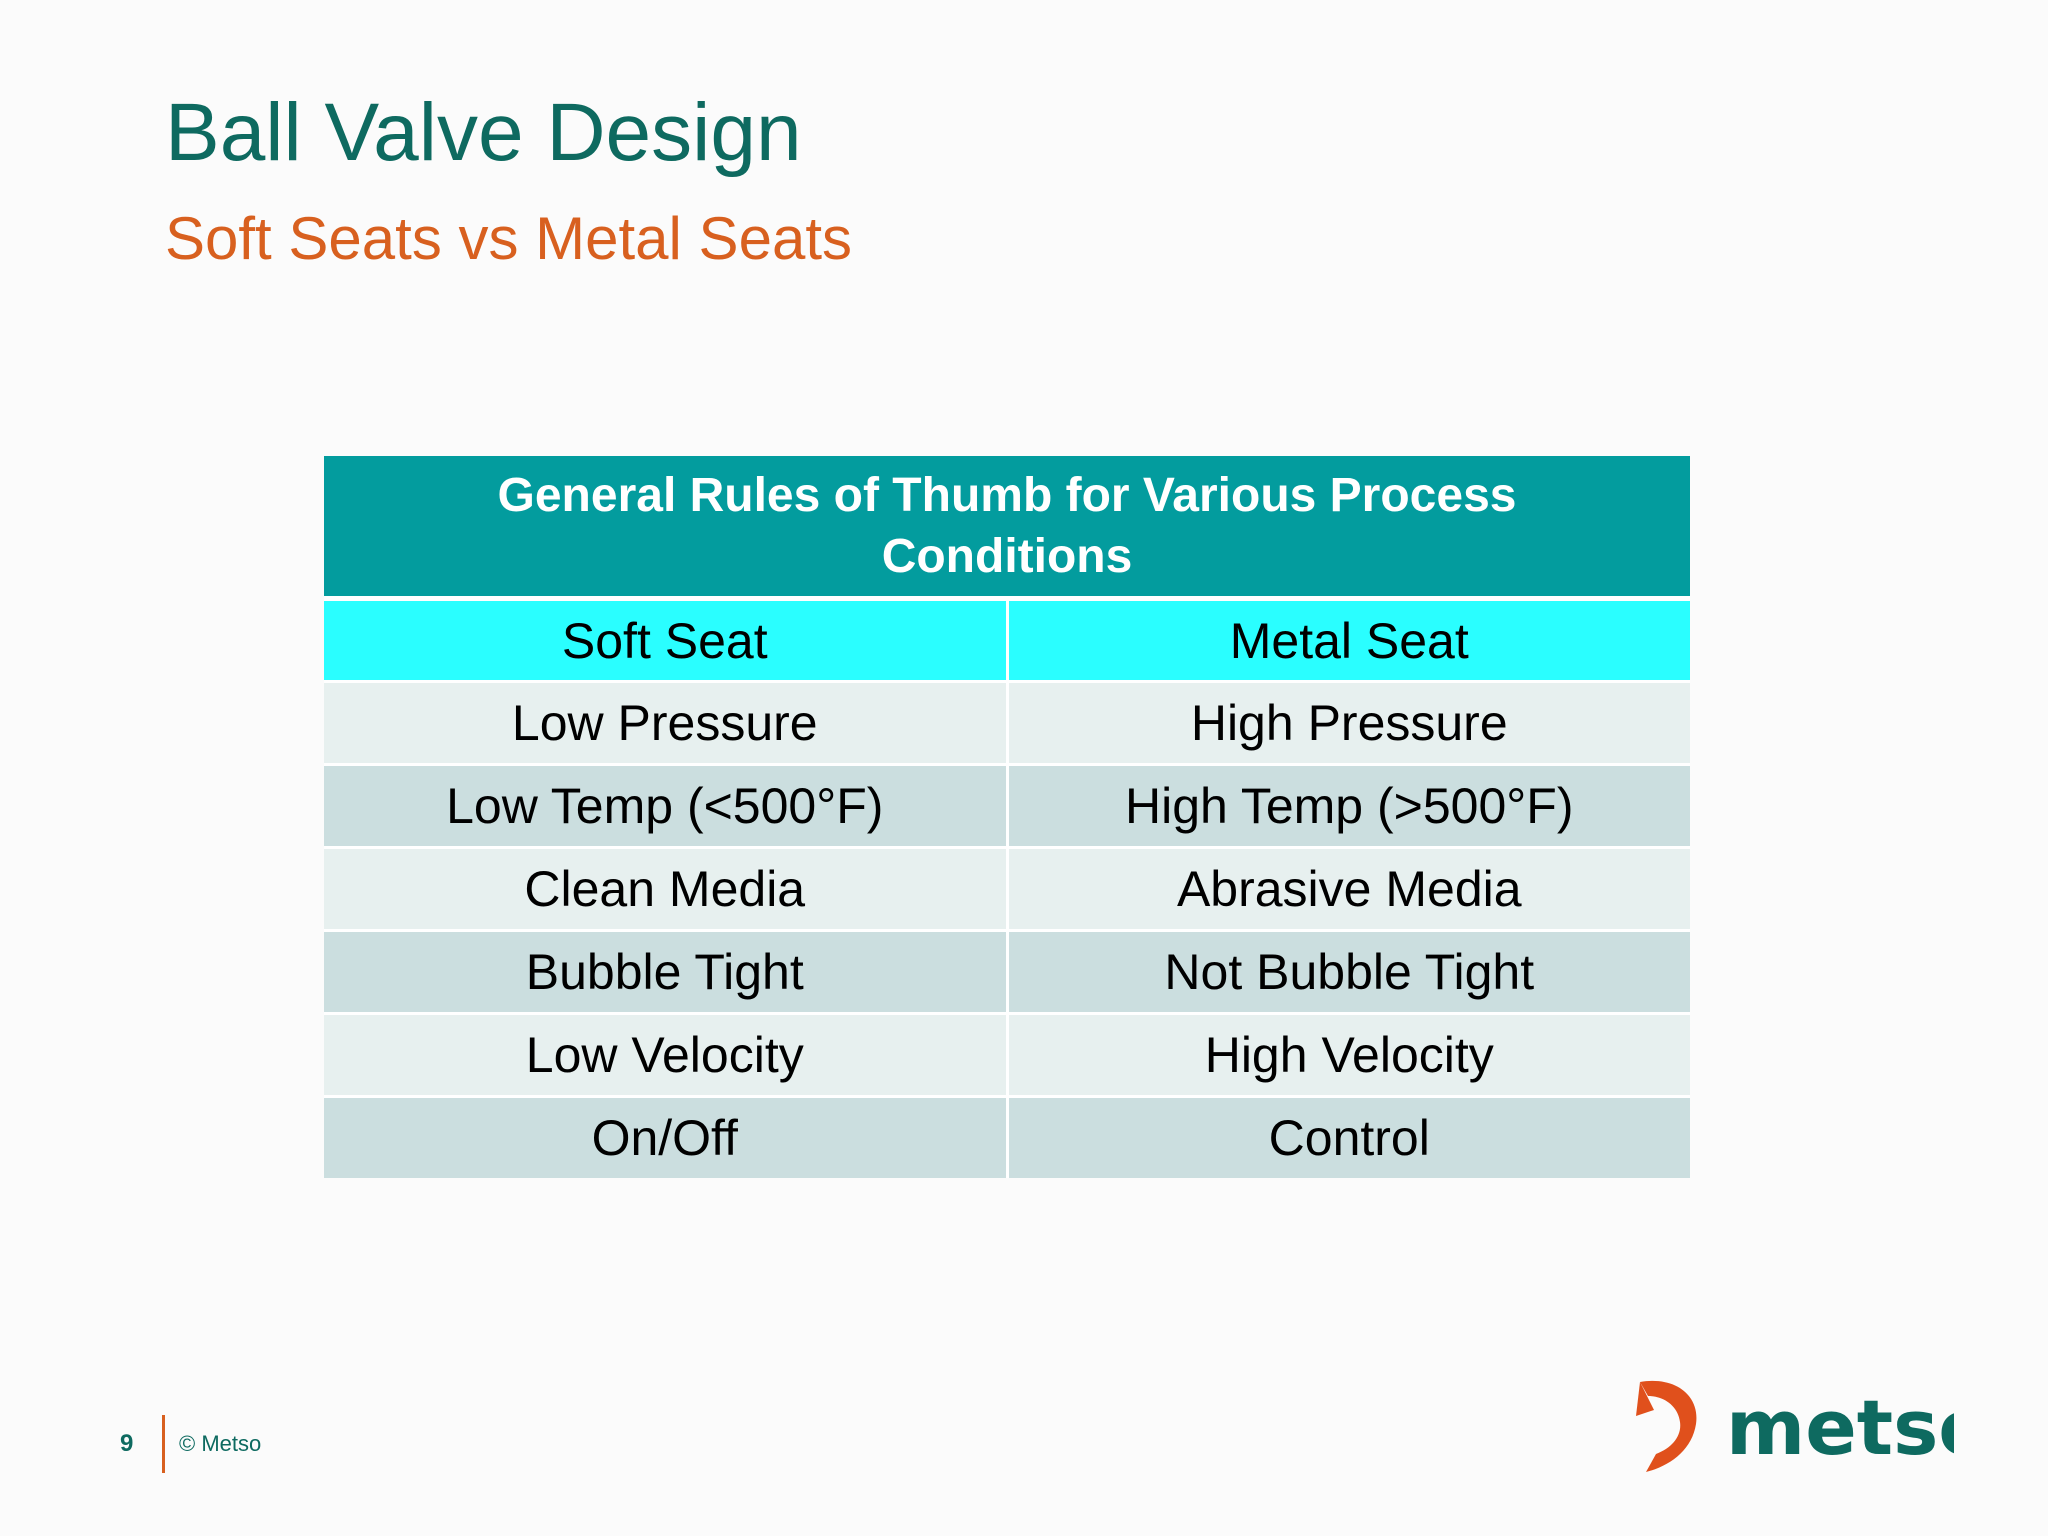 The height and width of the screenshot is (1536, 2048). Describe the element at coordinates (666, 971) in the screenshot. I see `table-cell-soft-seat: Bubble Tight` at that location.